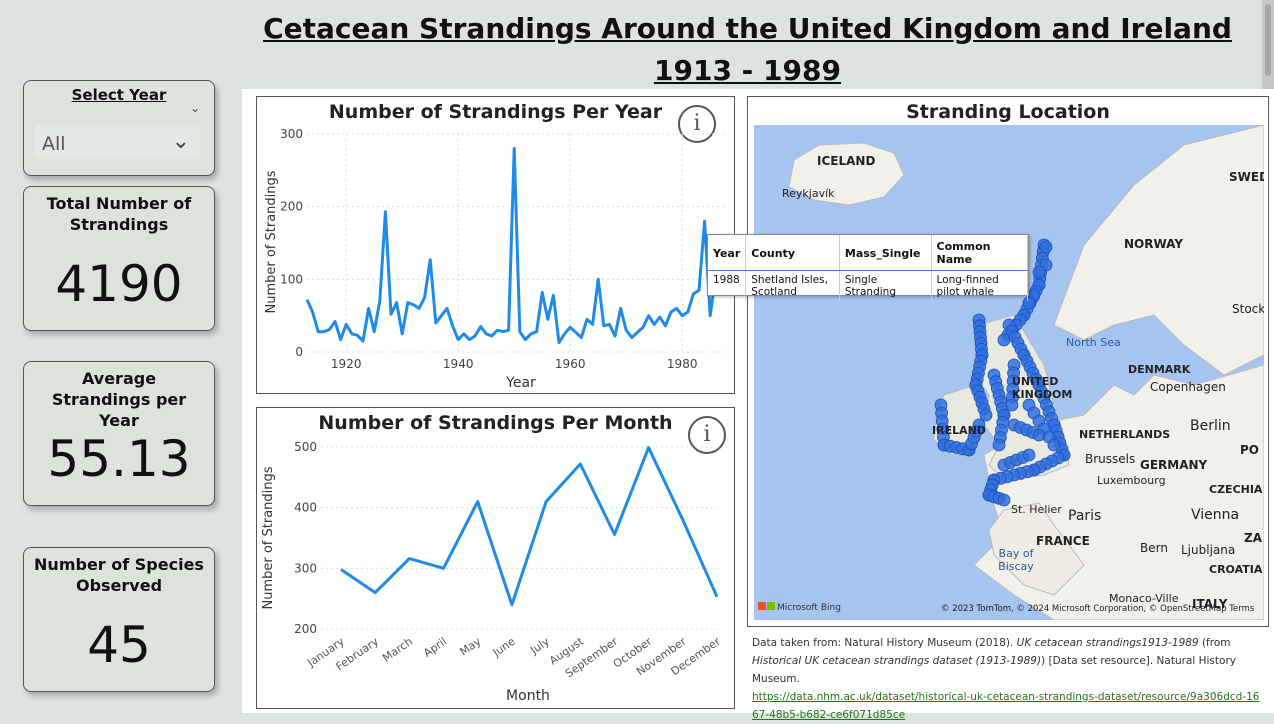 The image size is (1274, 724). I want to click on scandinavia-land, so click(1158, 250).